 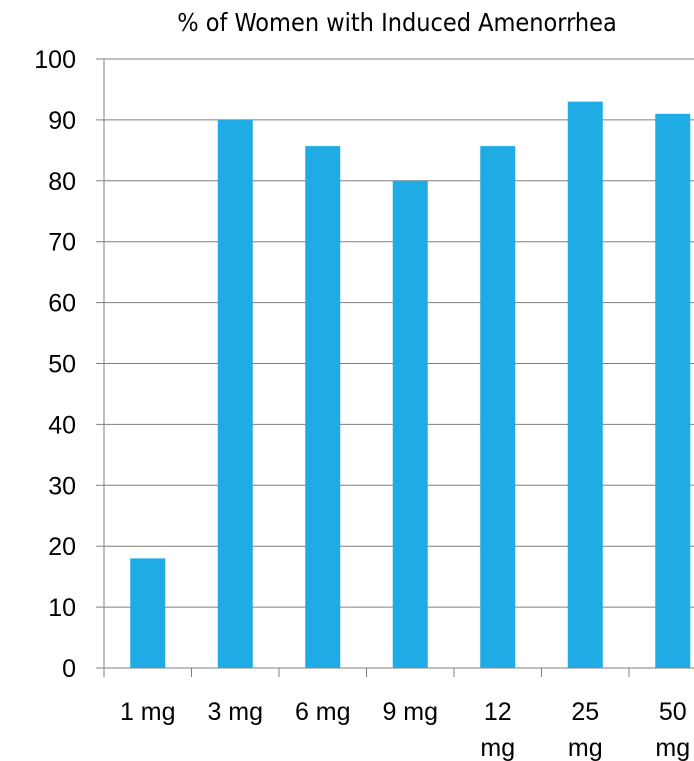 I want to click on y-tick-label: 60, so click(x=62, y=304).